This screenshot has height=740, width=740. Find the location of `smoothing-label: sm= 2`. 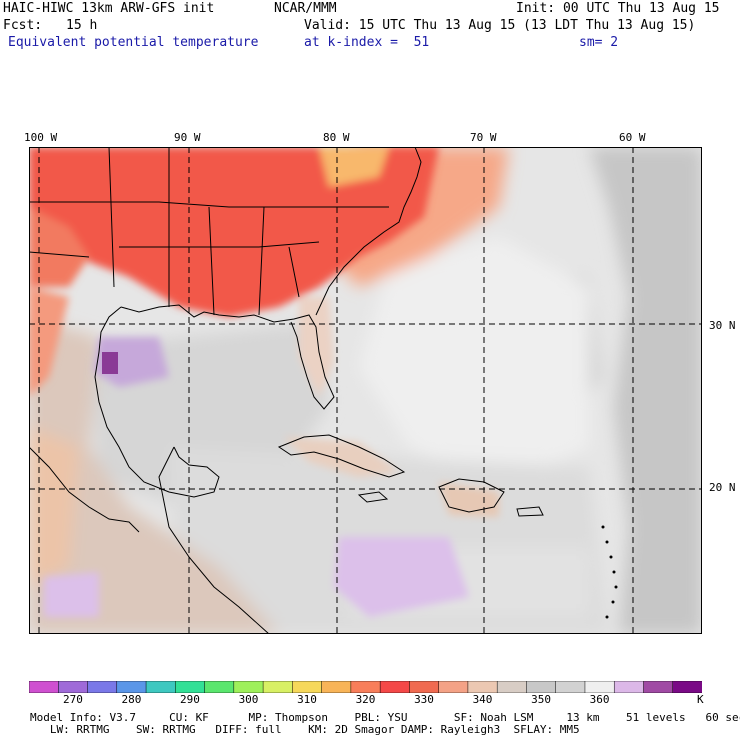

smoothing-label: sm= 2 is located at coordinates (599, 42).